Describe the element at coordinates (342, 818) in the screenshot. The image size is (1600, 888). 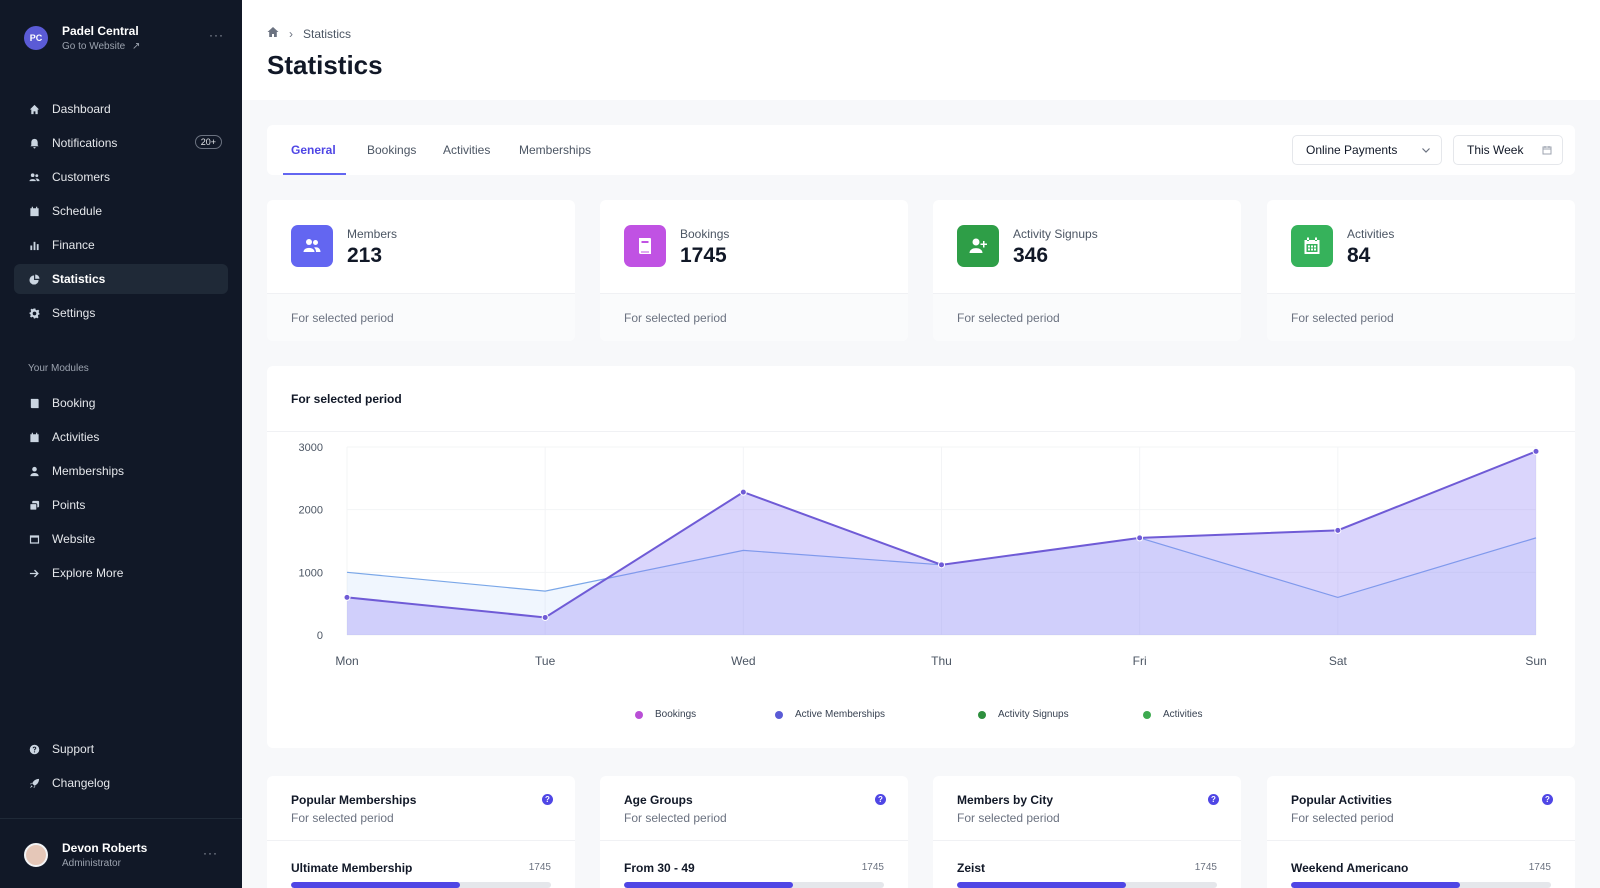
I see `panel-subtitle: For selected period` at that location.